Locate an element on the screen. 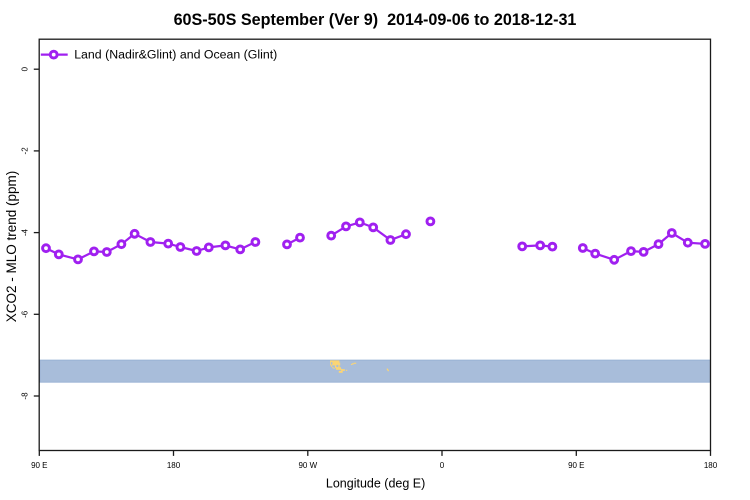  svg-text: -6 is located at coordinates (25, 314).